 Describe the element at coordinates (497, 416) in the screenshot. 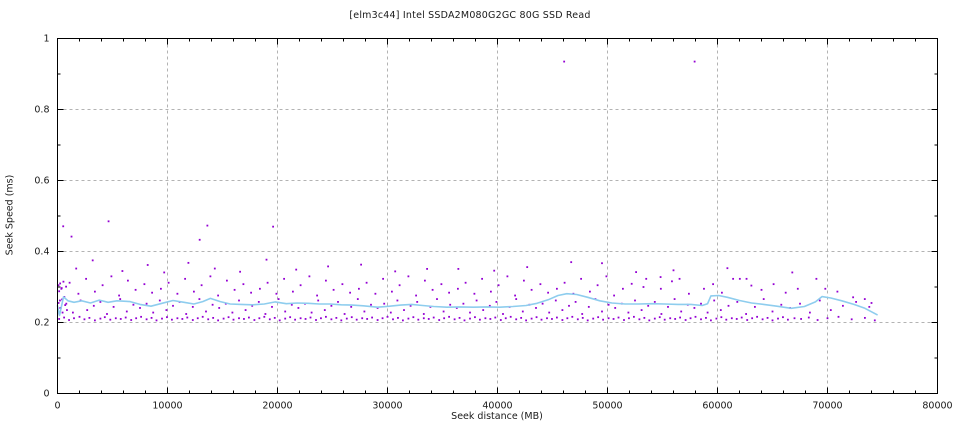

I see `x-axis-label: Seek distance (MB)` at that location.